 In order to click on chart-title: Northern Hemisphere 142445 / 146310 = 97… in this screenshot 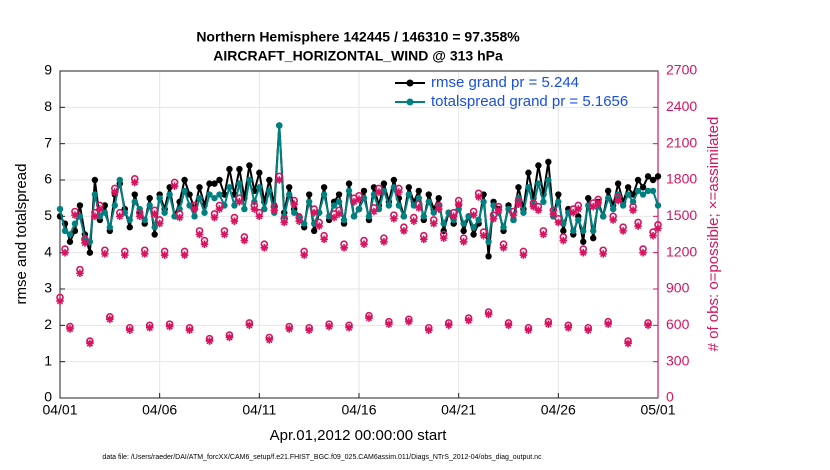, I will do `click(358, 37)`.